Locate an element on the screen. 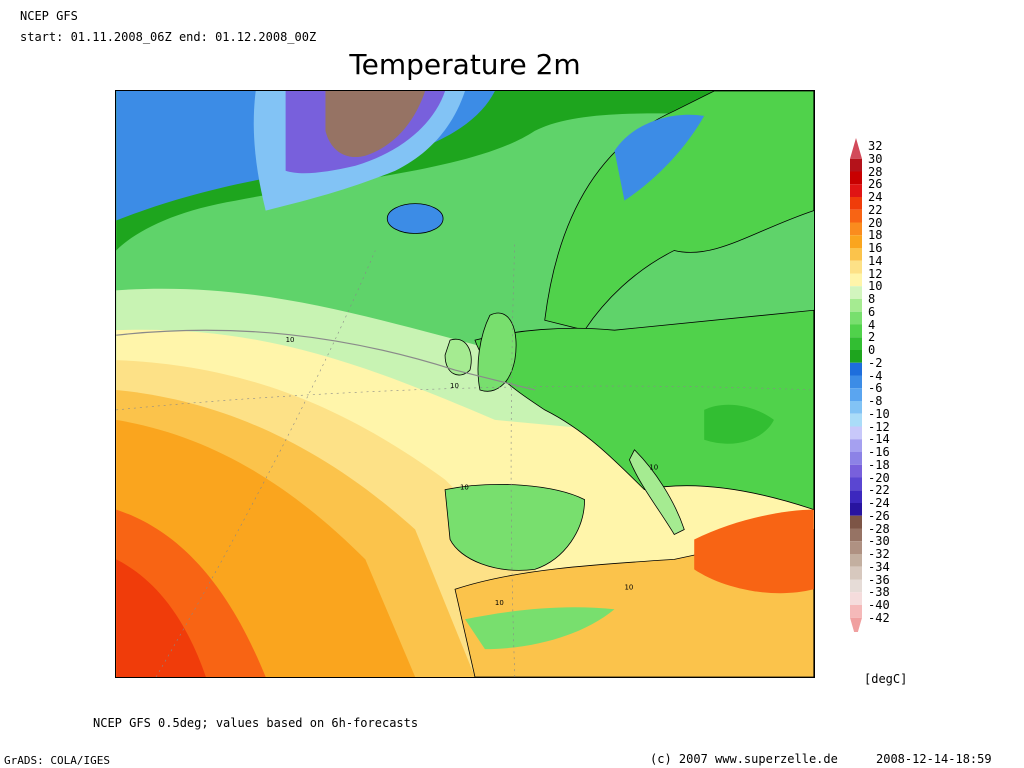 The height and width of the screenshot is (768, 1024). timestamp: 2008-12-14-18:59 is located at coordinates (934, 759).